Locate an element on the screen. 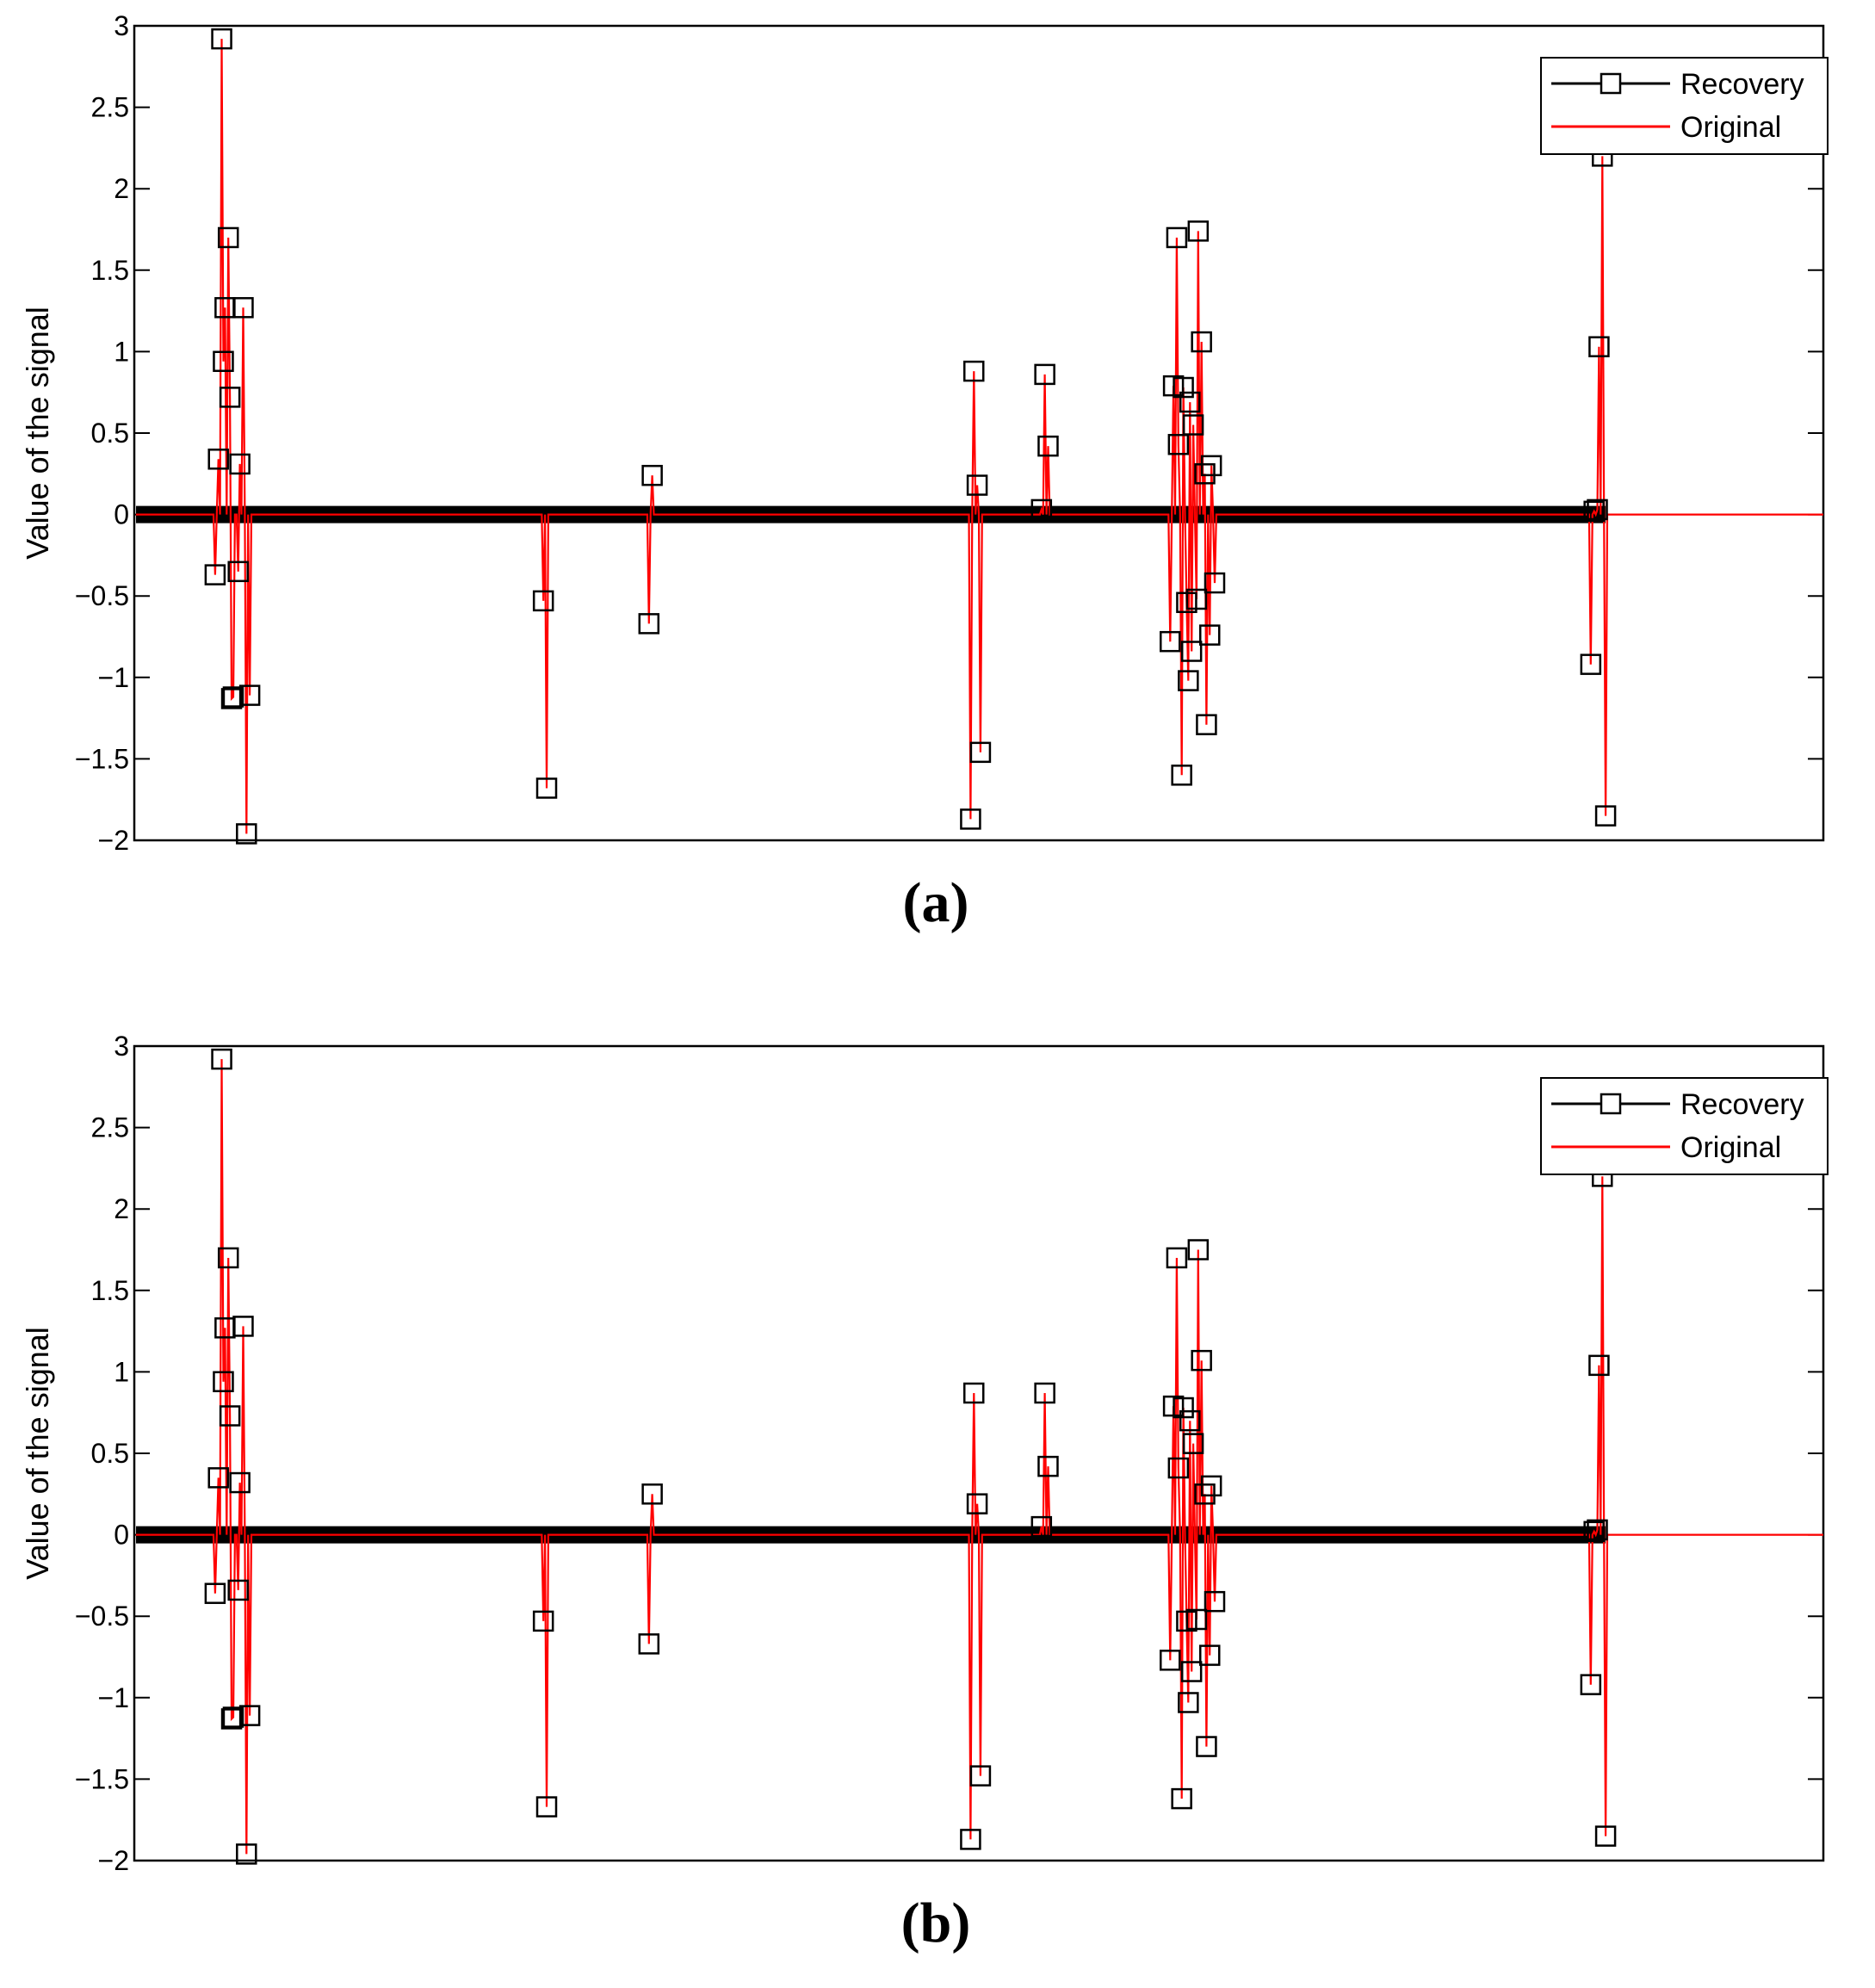 This screenshot has height=1988, width=1875. y-tick-label: 2 is located at coordinates (121, 1208).